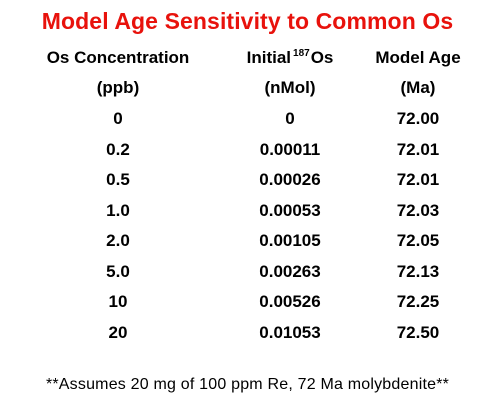 The width and height of the screenshot is (495, 405). Describe the element at coordinates (290, 87) in the screenshot. I see `header-initial-os-unit: (nMol)` at that location.